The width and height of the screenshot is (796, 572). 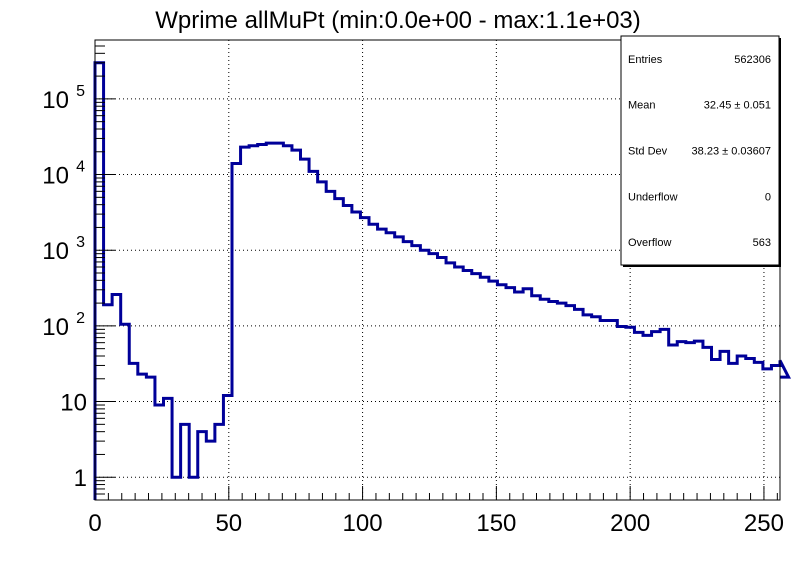 What do you see at coordinates (80, 242) in the screenshot?
I see `y-tick-exponent: 3` at bounding box center [80, 242].